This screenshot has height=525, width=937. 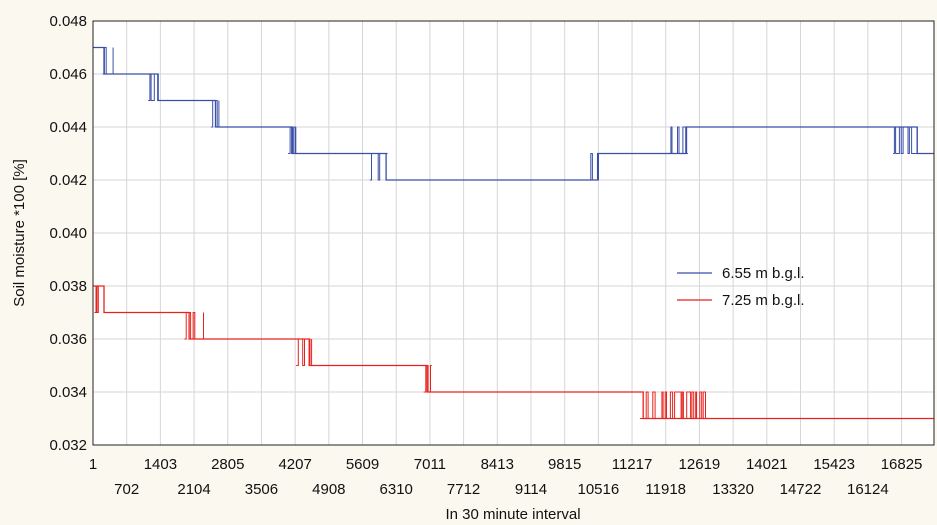 What do you see at coordinates (68, 445) in the screenshot?
I see `y-tick-label: 0.032` at bounding box center [68, 445].